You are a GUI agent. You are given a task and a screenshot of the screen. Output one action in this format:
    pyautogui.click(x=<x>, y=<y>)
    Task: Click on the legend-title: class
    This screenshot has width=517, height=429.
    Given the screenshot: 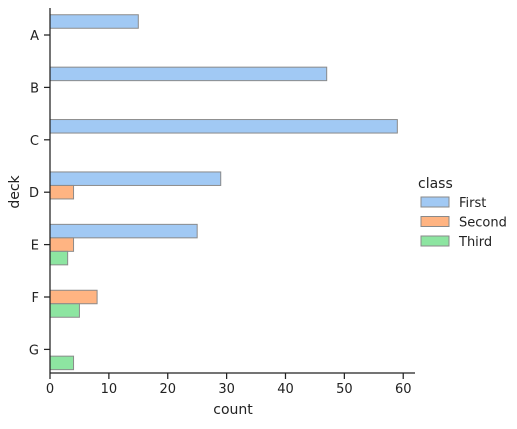 What is the action you would take?
    pyautogui.click(x=435, y=184)
    